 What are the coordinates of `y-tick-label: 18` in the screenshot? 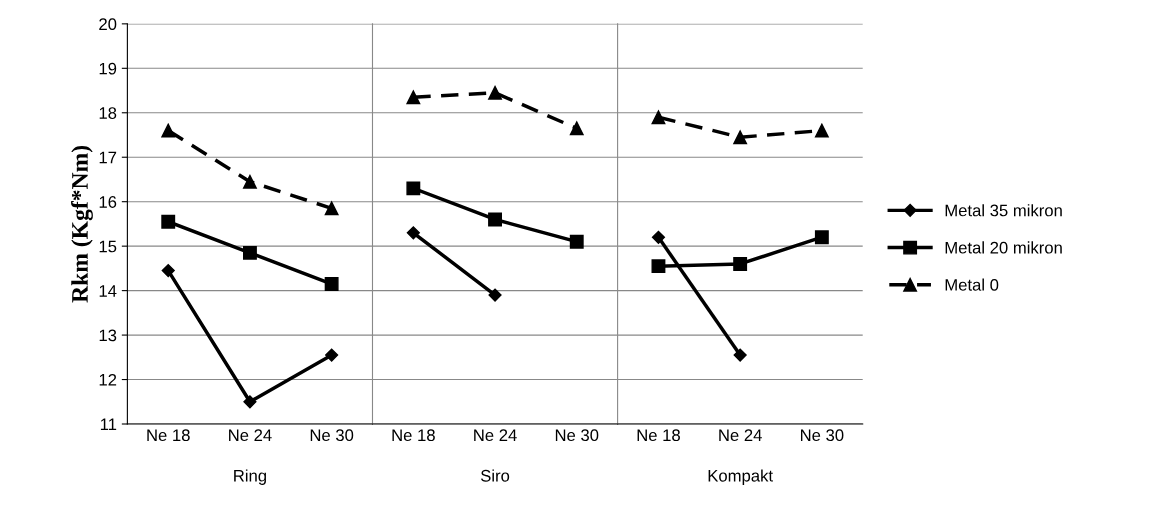 It's located at (108, 113).